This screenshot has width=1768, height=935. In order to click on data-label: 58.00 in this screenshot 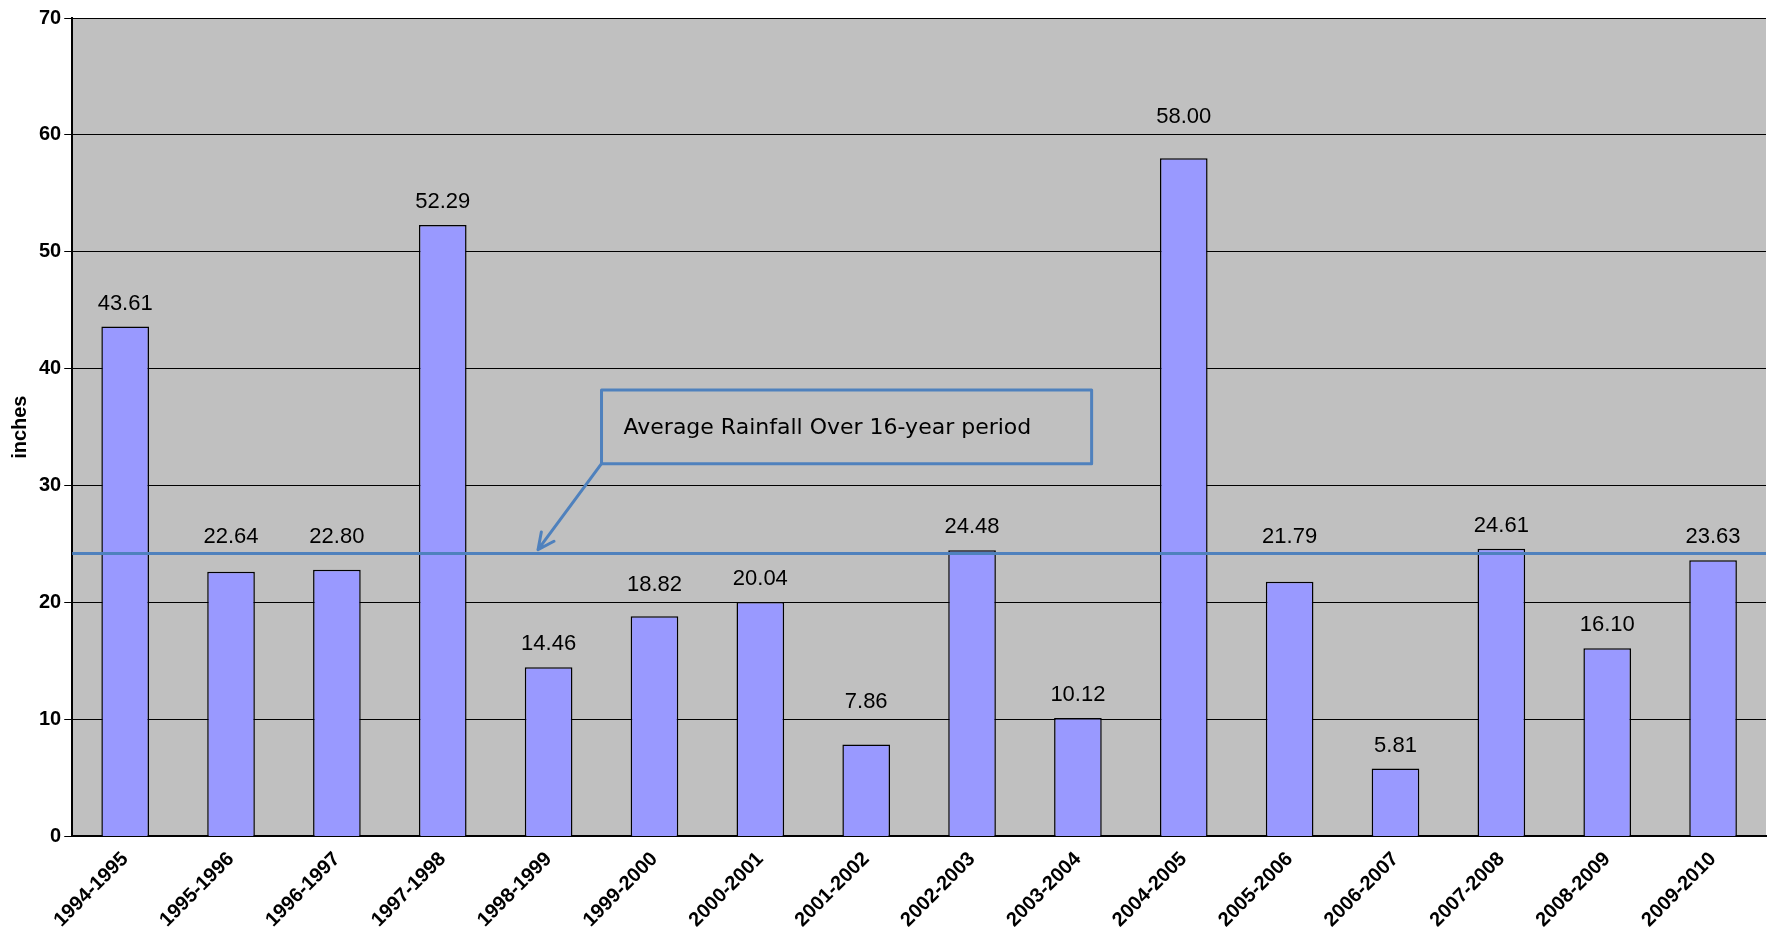, I will do `click(1184, 116)`.